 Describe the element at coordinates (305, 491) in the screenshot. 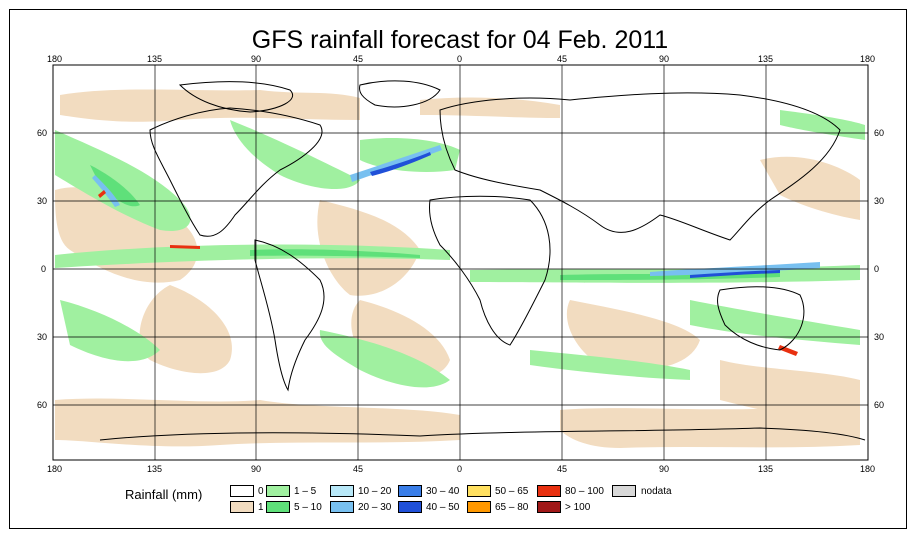

I see `legend-label: 1 – 5` at that location.